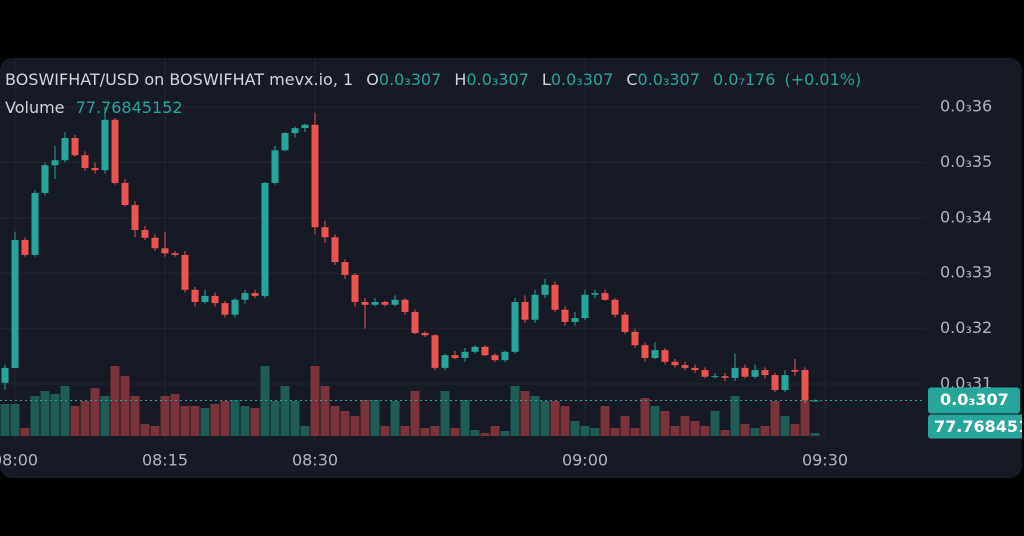 The width and height of the screenshot is (1024, 536). What do you see at coordinates (966, 106) in the screenshot?
I see `y-tick-label: 0.0₃36` at bounding box center [966, 106].